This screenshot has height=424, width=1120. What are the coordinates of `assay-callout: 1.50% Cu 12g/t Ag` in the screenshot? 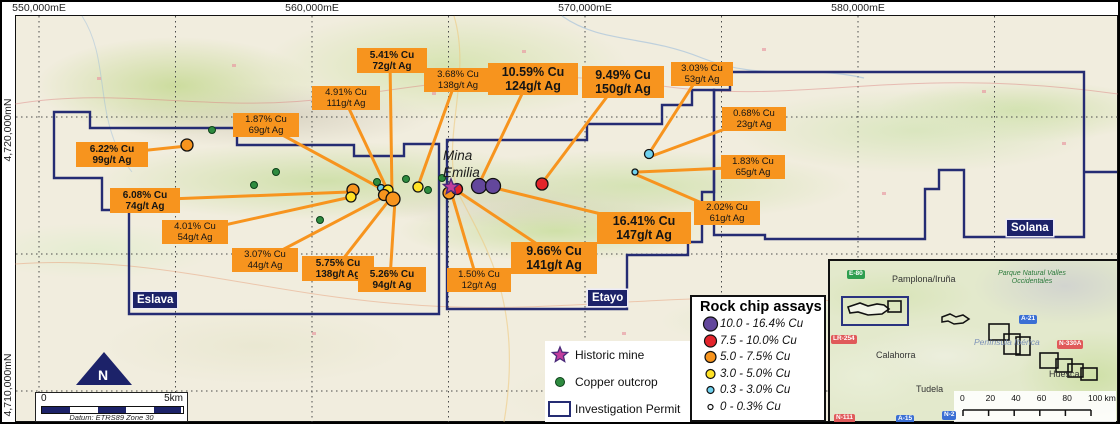 It's located at (479, 280).